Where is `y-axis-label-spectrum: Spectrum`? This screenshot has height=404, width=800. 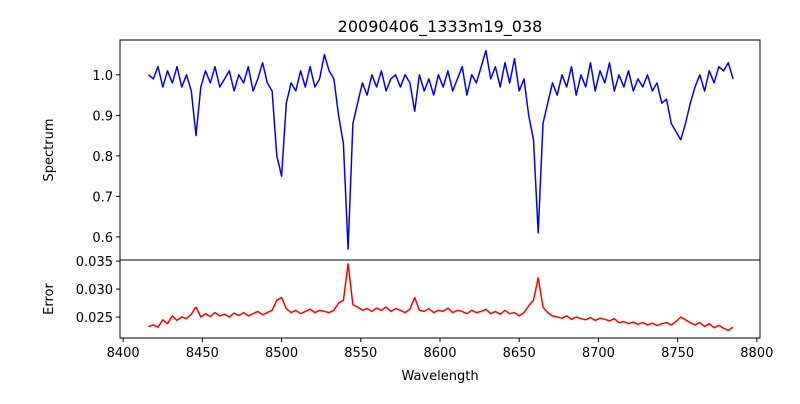
y-axis-label-spectrum: Spectrum is located at coordinates (49, 150).